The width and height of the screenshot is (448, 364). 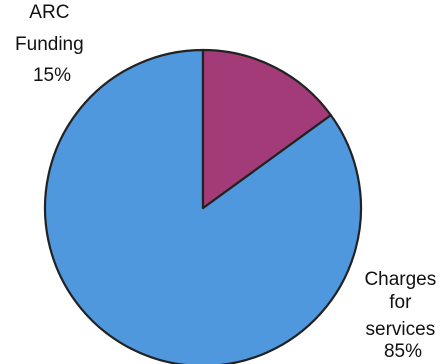 I want to click on slice-label-arc-funding: ARC Funding 15%, so click(x=52, y=44).